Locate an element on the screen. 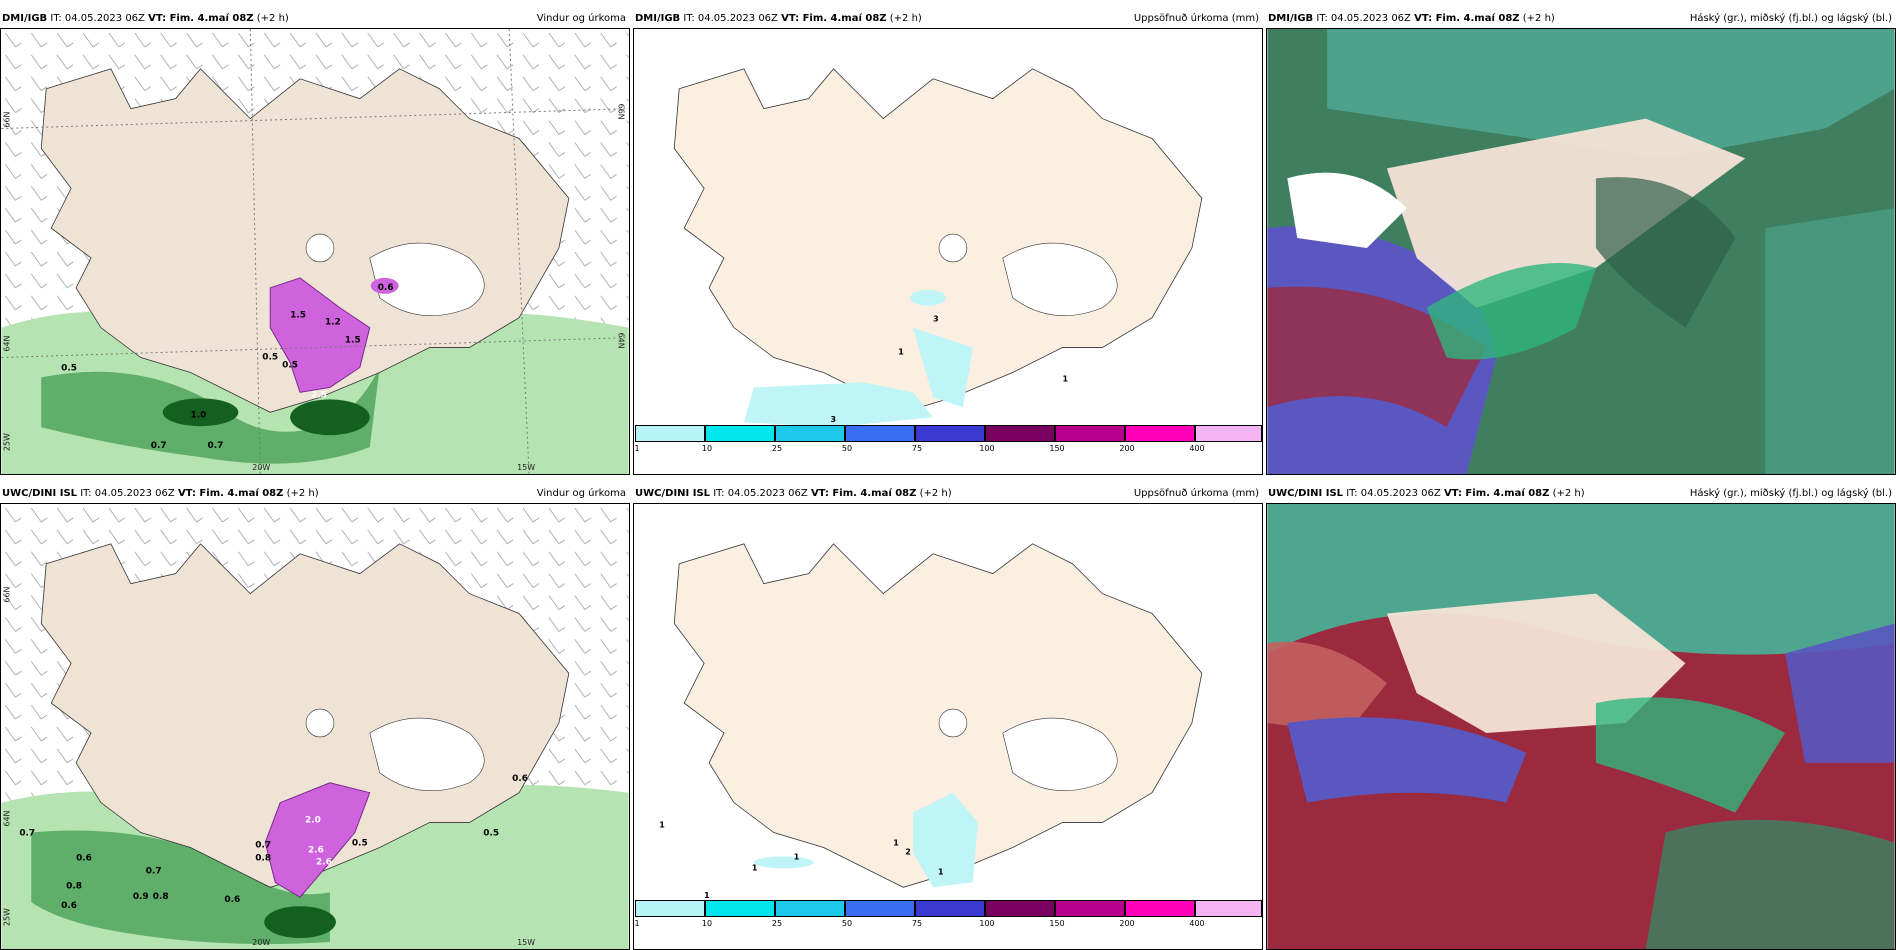  colorbar-tick: 200 is located at coordinates (1127, 923).